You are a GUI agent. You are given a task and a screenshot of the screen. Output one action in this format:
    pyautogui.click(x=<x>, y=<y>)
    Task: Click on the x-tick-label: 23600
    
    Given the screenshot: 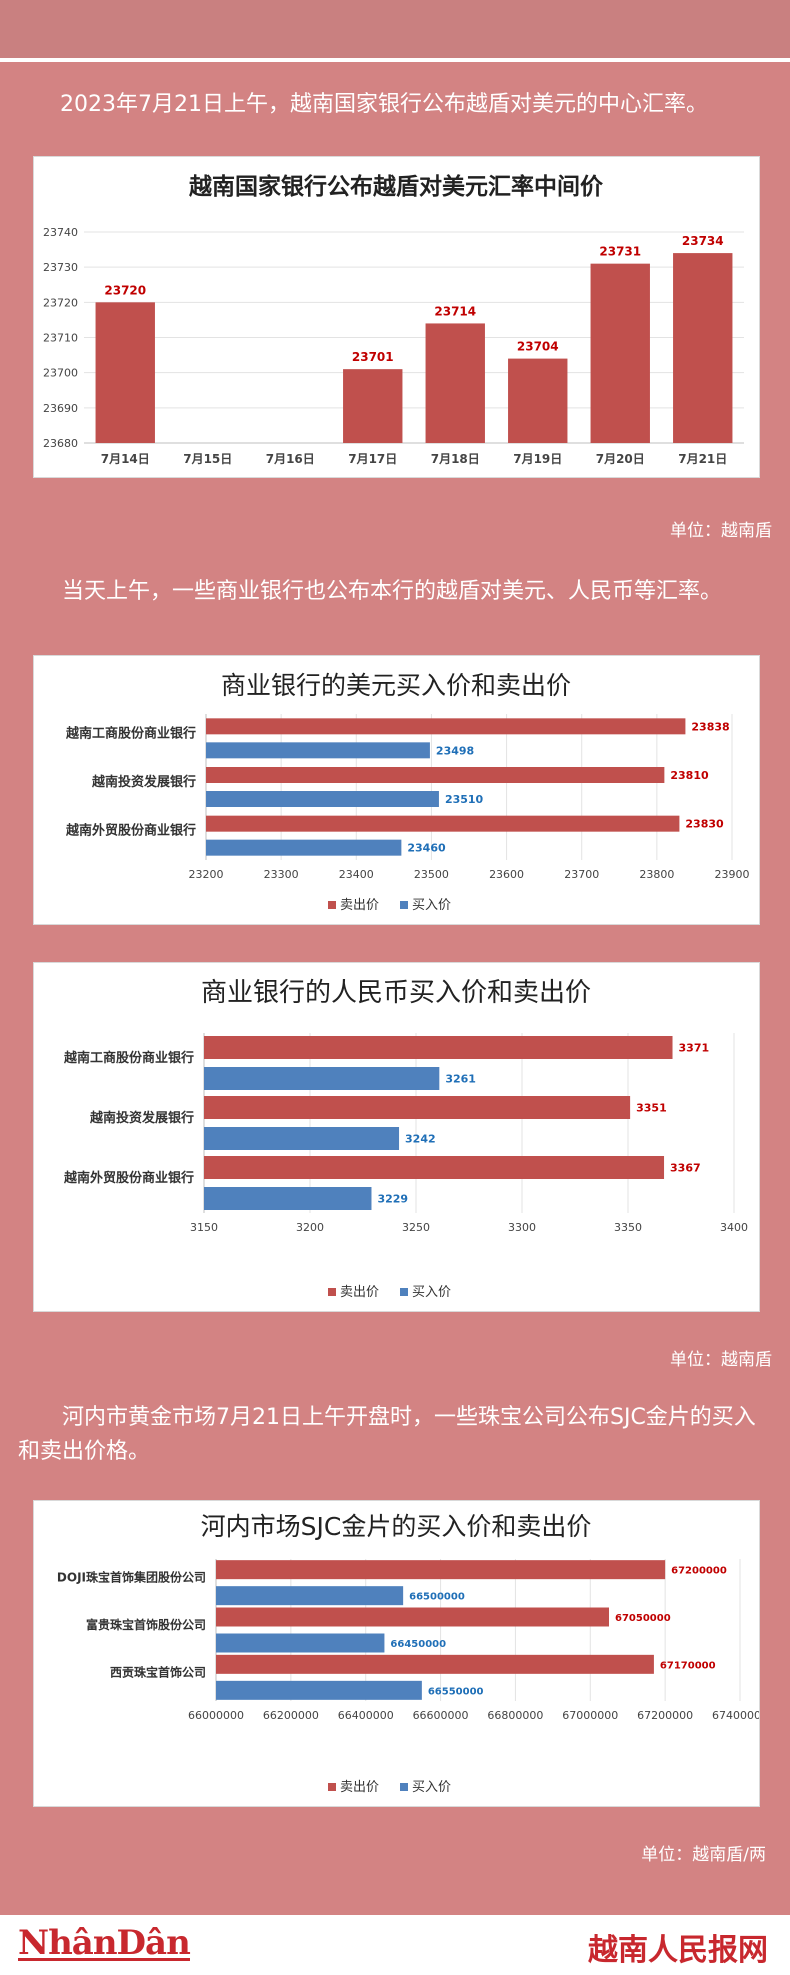 What is the action you would take?
    pyautogui.click(x=506, y=874)
    